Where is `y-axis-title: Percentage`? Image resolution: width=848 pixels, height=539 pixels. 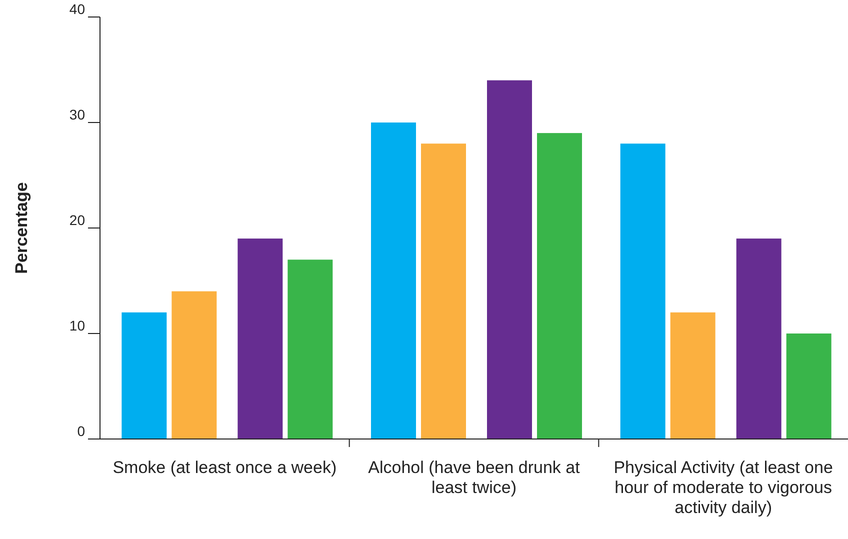
y-axis-title: Percentage is located at coordinates (21, 228).